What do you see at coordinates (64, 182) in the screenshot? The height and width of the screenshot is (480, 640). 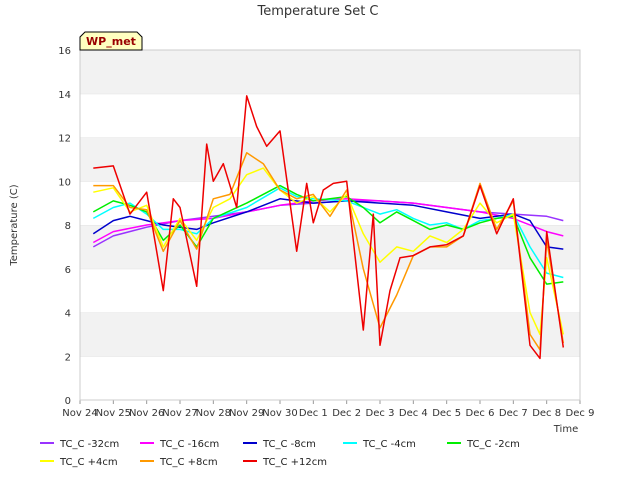 I see `y-tick-label: 10` at bounding box center [64, 182].